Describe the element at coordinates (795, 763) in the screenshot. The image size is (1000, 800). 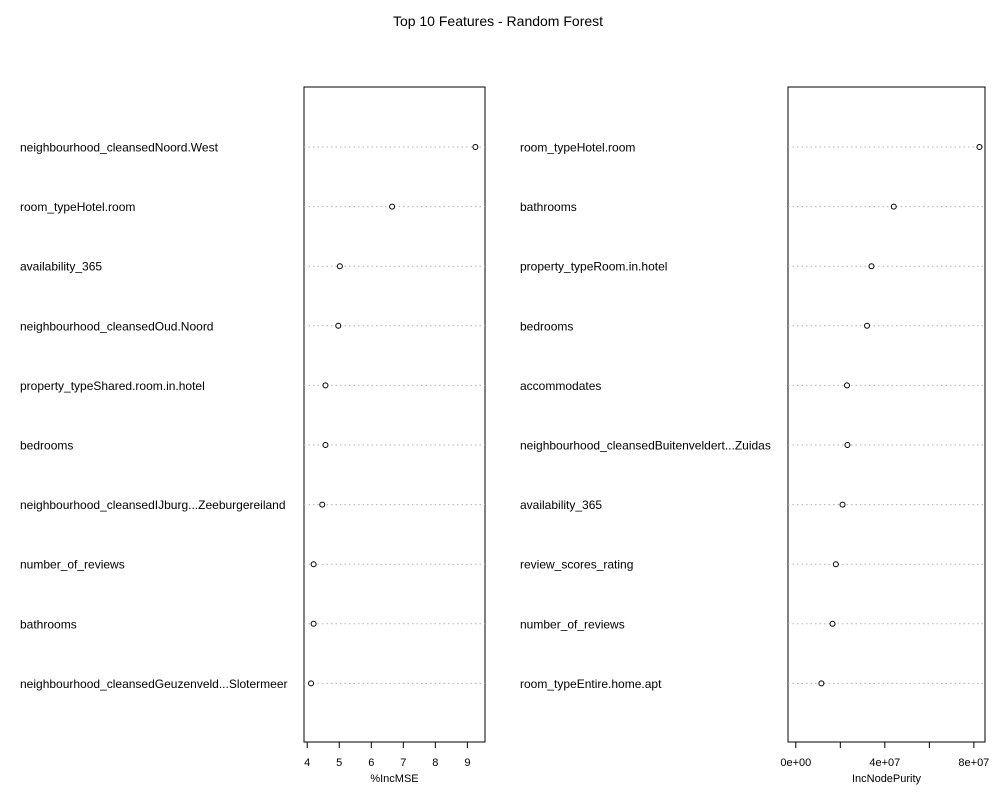
I see `x-tick-label: 0e+00` at that location.